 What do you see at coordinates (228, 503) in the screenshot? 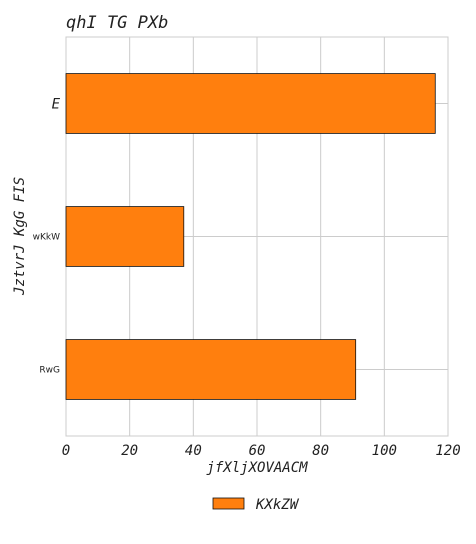
I see `legend-swatch` at bounding box center [228, 503].